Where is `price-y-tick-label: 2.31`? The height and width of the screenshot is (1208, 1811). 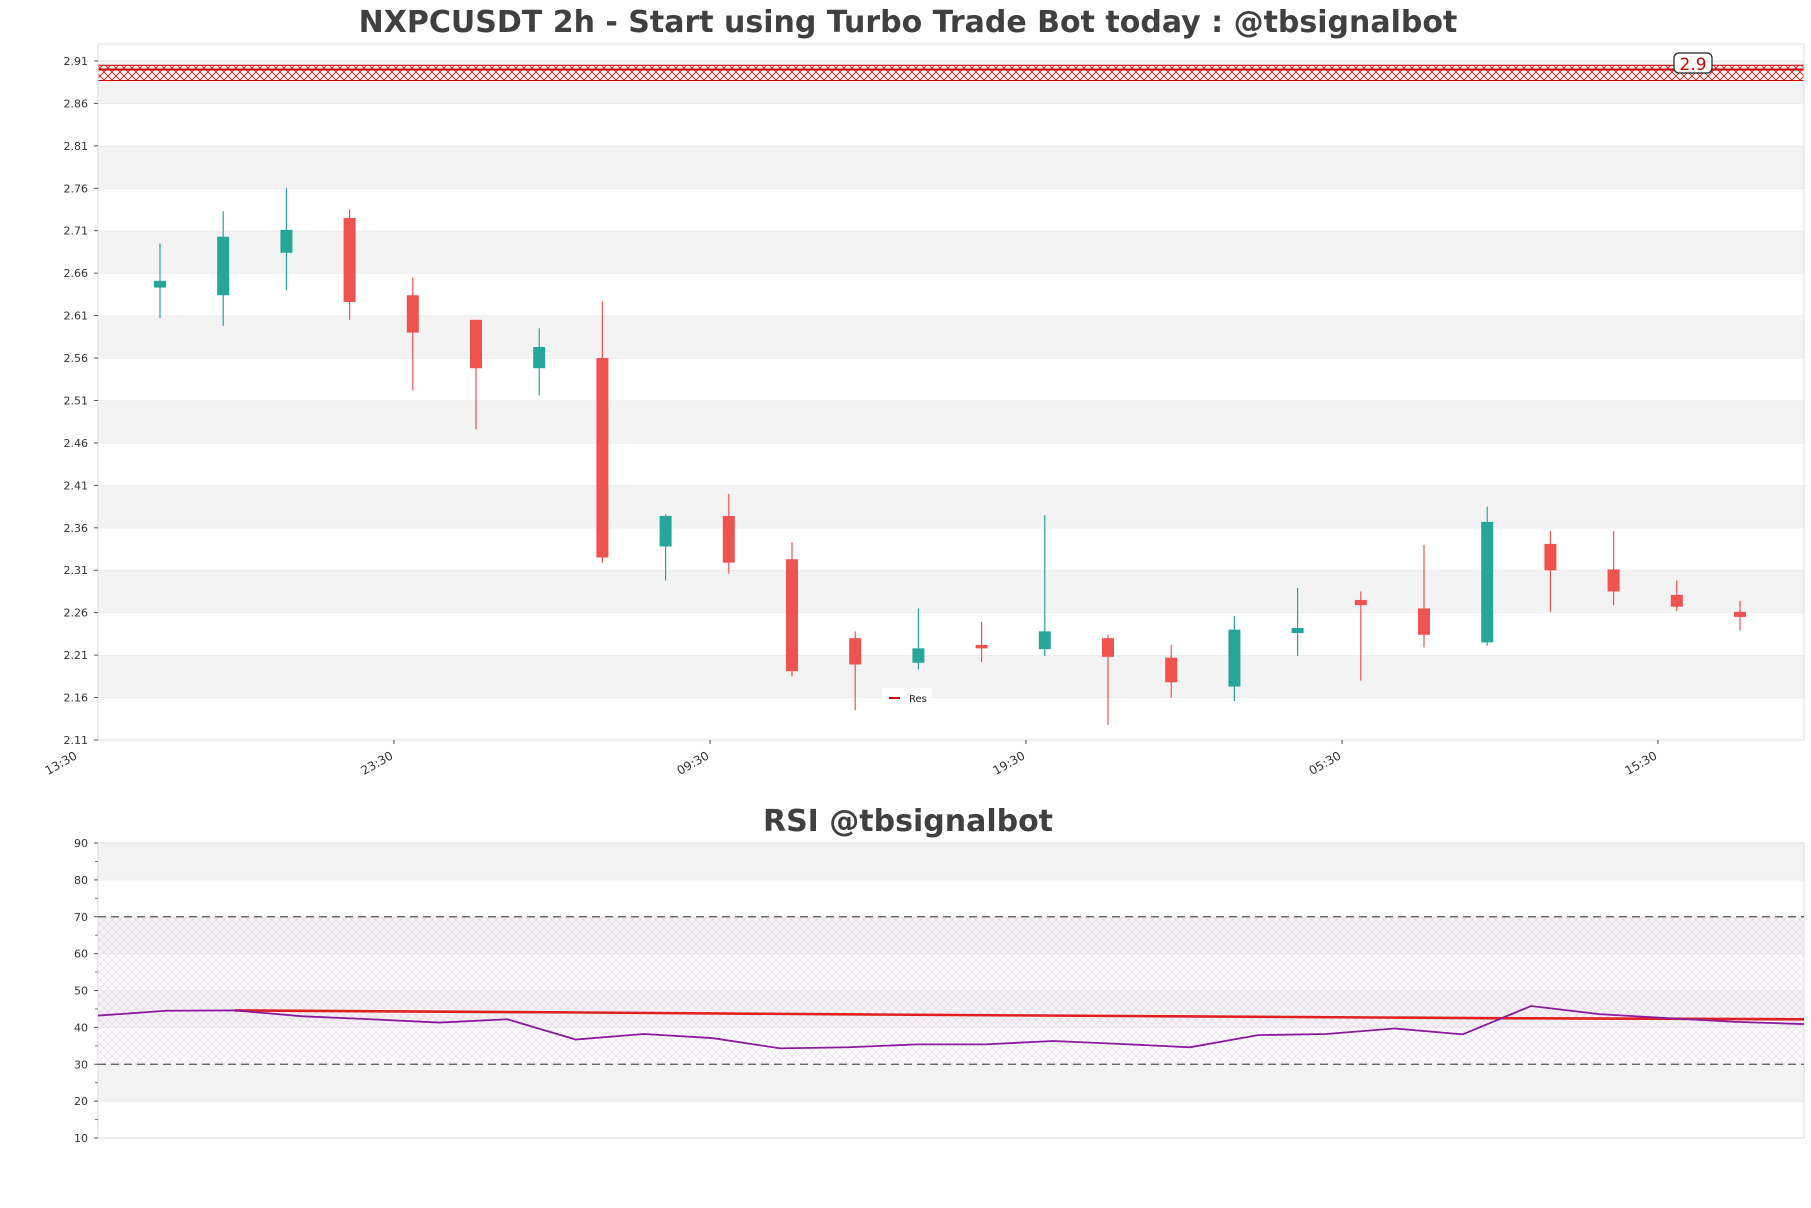 price-y-tick-label: 2.31 is located at coordinates (76, 570).